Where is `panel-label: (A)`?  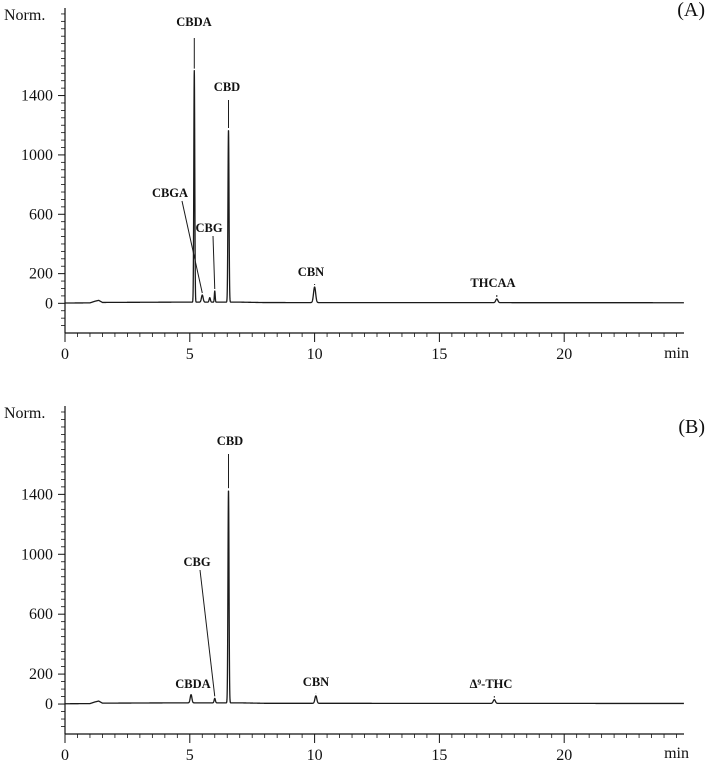
panel-label: (A) is located at coordinates (691, 10).